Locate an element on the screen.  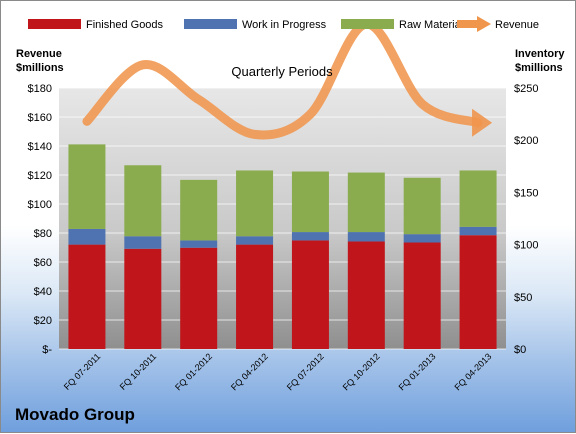
category-label: FQ 04-2013 is located at coordinates (472, 371).